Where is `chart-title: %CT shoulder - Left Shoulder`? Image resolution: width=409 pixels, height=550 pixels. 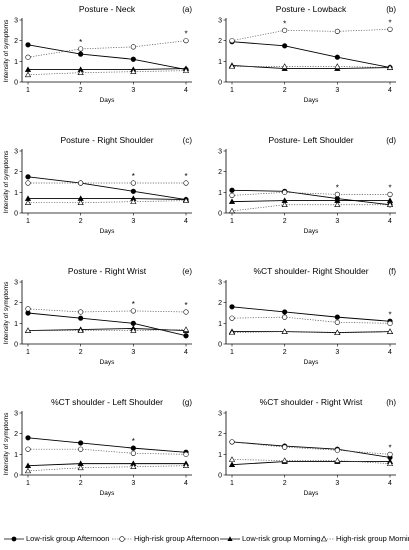
chart-title: %CT shoulder - Left Shoulder is located at coordinates (107, 402).